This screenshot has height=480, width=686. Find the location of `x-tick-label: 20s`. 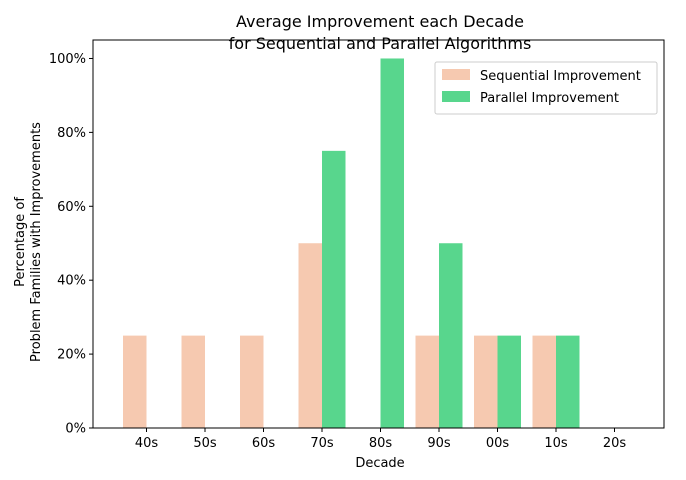

x-tick-label: 20s is located at coordinates (615, 443).